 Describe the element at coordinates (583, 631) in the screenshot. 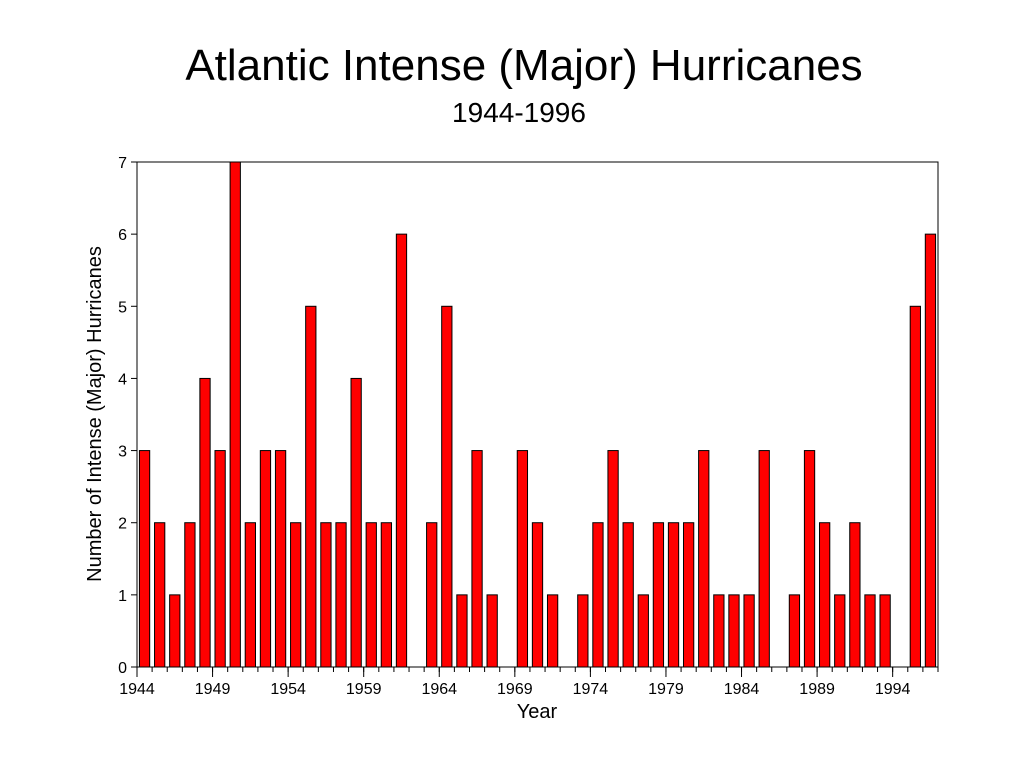

I see `bar-1973` at that location.